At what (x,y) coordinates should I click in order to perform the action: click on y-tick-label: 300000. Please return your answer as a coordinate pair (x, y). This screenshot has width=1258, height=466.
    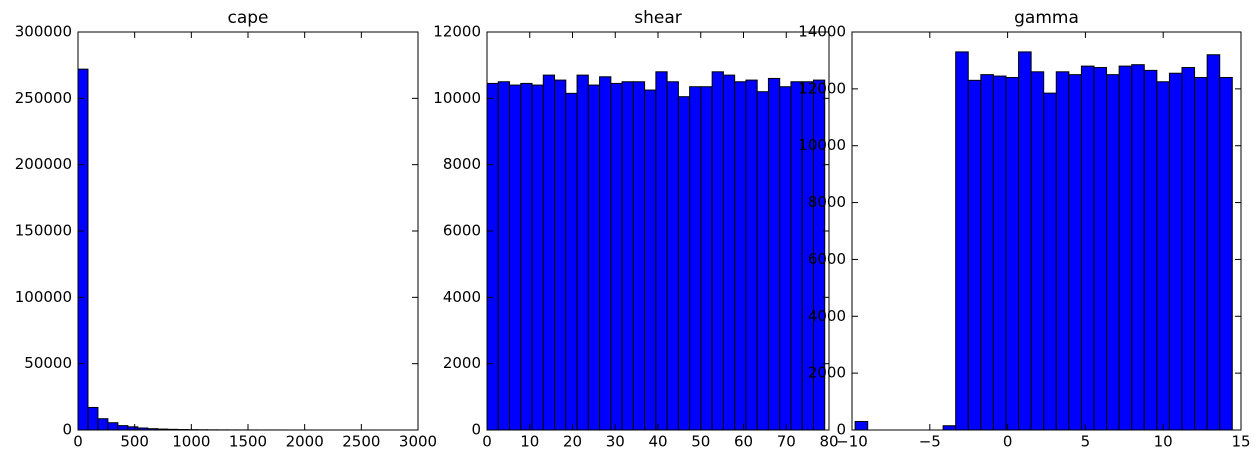
    Looking at the image, I should click on (43, 32).